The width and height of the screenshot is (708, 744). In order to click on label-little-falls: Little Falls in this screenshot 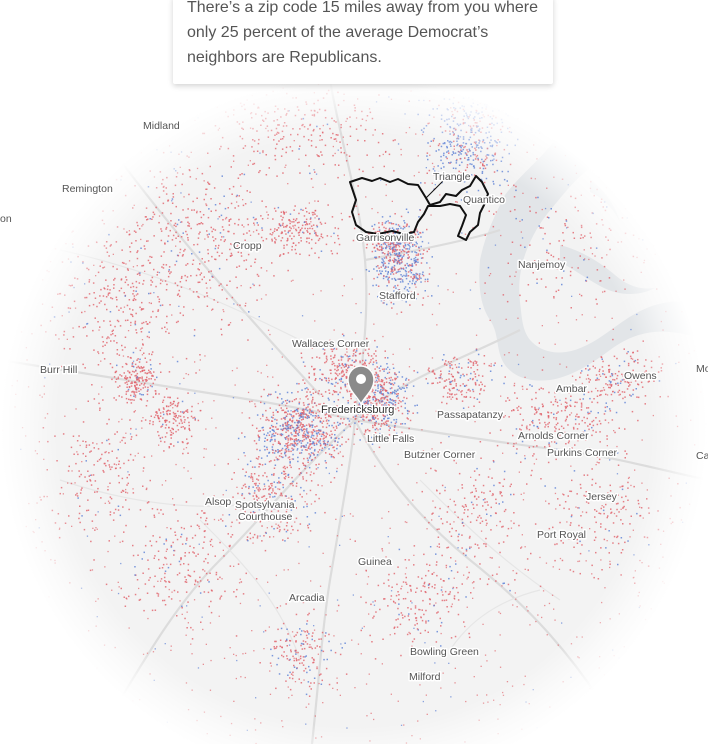, I will do `click(390, 439)`.